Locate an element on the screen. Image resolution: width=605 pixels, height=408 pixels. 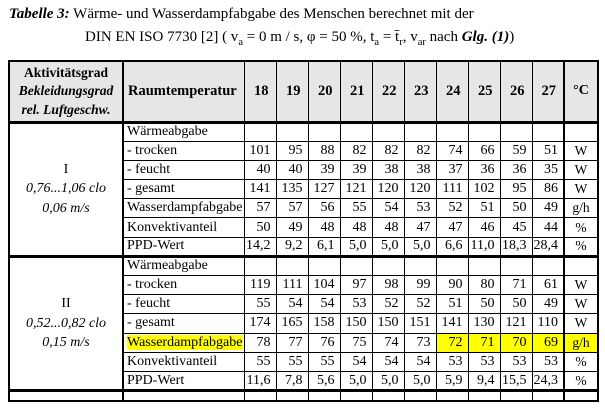
value-cell: 57 is located at coordinates (292, 208).